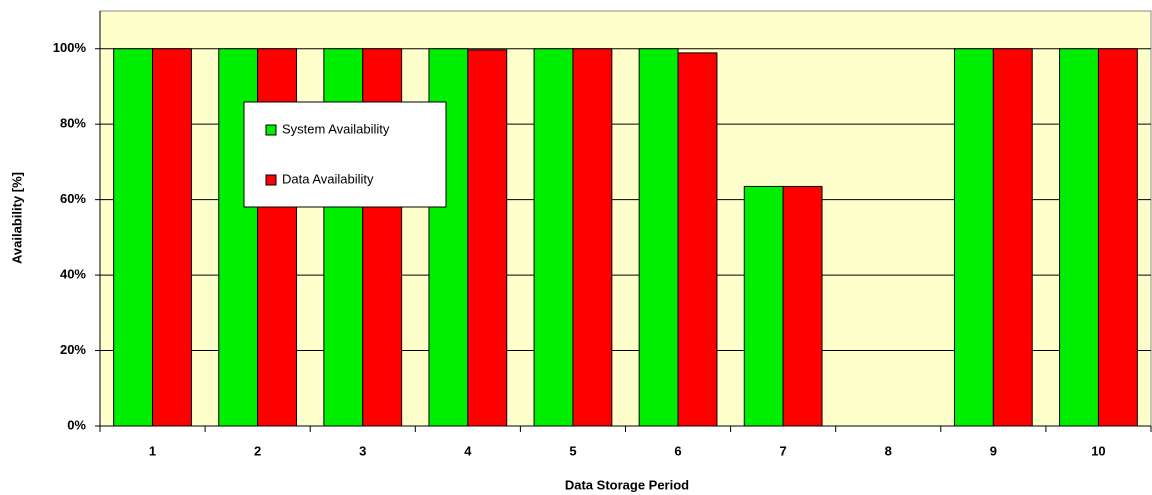  Describe the element at coordinates (152, 450) in the screenshot. I see `x-tick-label: 1` at that location.